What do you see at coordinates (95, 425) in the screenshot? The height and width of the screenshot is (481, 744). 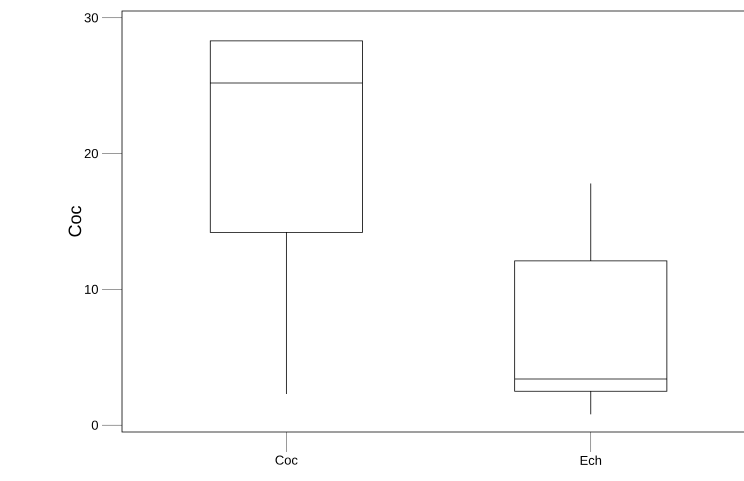 I see `y-tick-label: 0` at bounding box center [95, 425].